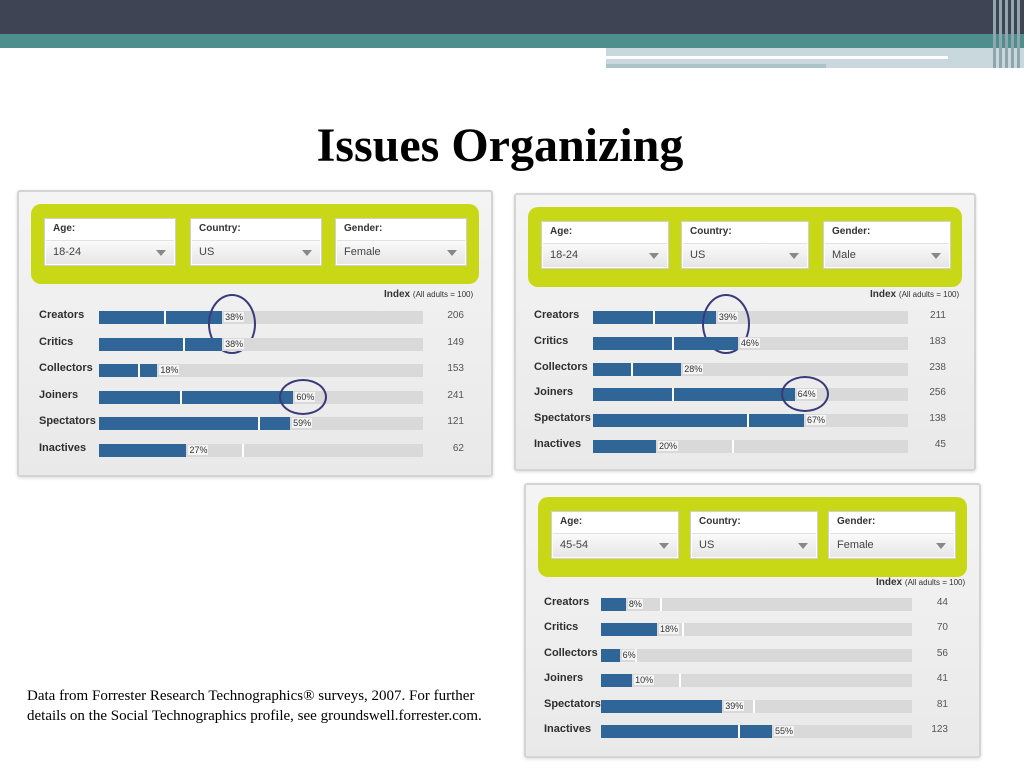  I want to click on index-value: 206, so click(455, 315).